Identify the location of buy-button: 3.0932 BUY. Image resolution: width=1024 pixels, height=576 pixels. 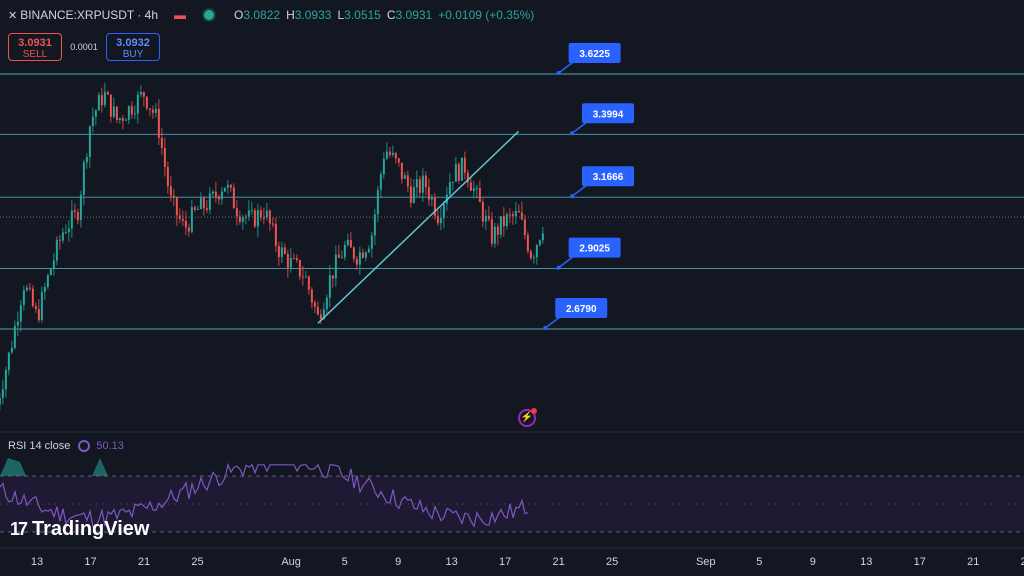
(133, 47).